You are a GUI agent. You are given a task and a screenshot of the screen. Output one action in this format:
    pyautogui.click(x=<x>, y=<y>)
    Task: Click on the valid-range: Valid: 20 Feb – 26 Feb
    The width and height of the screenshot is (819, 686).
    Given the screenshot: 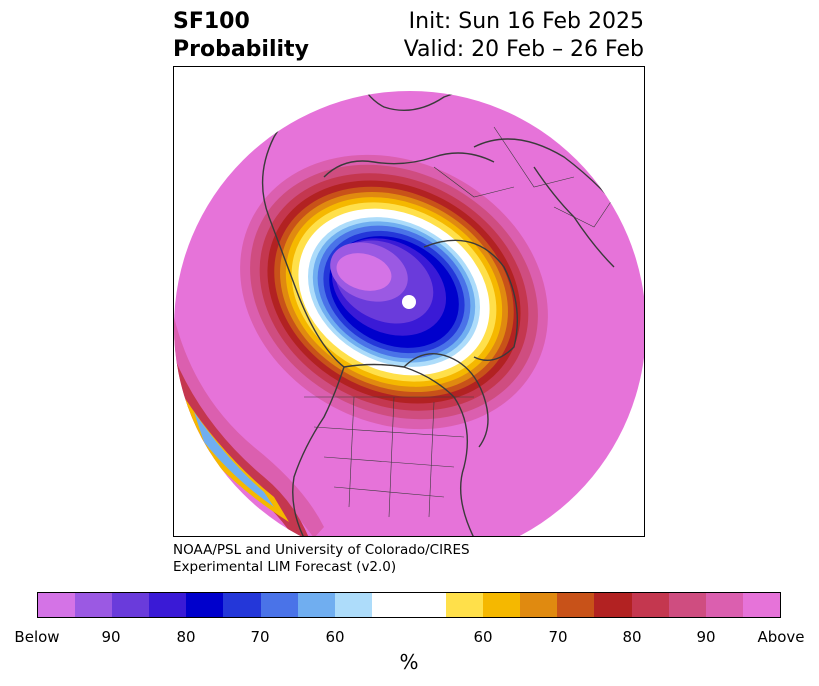 What is the action you would take?
    pyautogui.click(x=523, y=49)
    